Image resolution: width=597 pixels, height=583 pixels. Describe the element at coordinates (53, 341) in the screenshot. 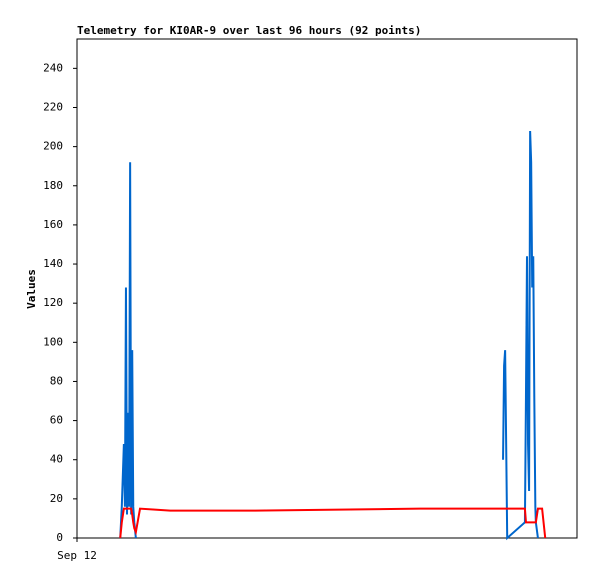

I see `y-tick-label: 100` at that location.